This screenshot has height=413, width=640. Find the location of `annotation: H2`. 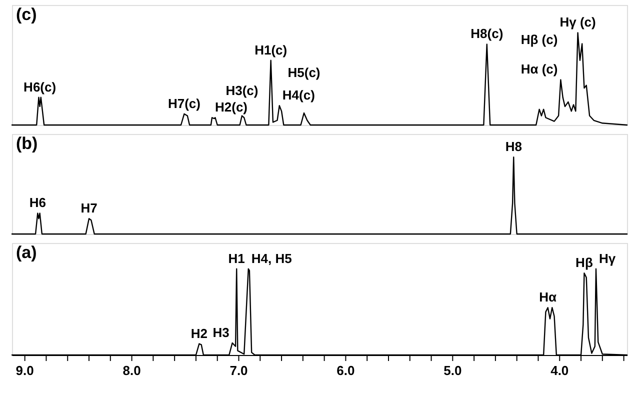

annotation: H2 is located at coordinates (199, 333).